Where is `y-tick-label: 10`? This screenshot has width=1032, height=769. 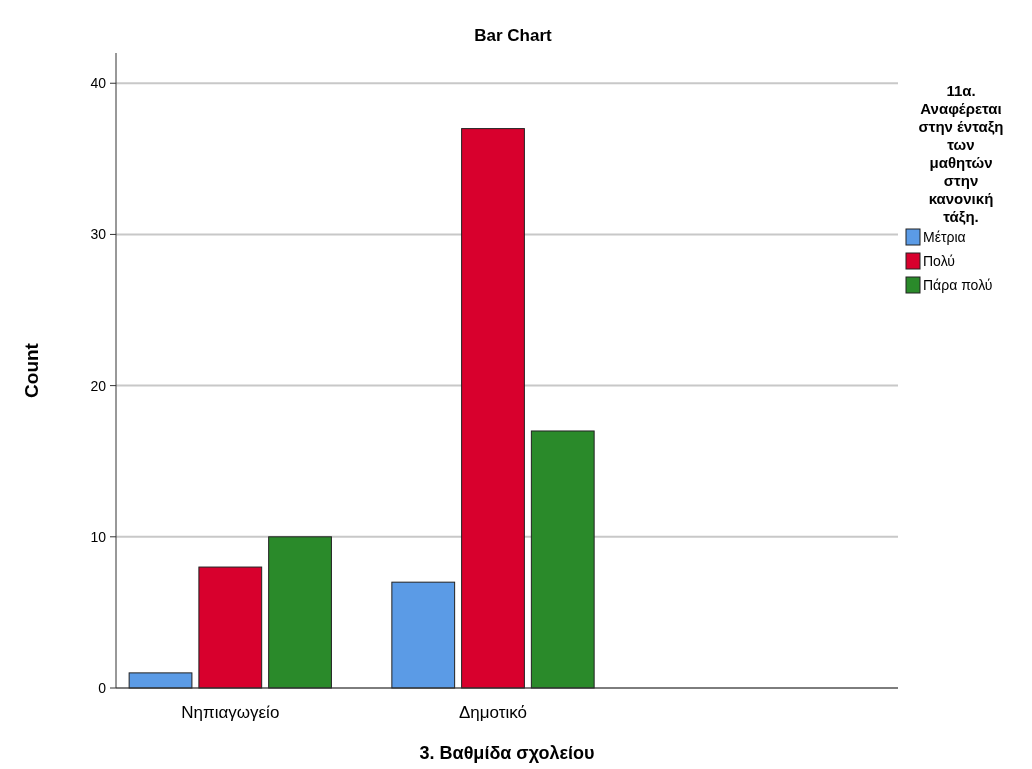
y-tick-label: 10 is located at coordinates (98, 536).